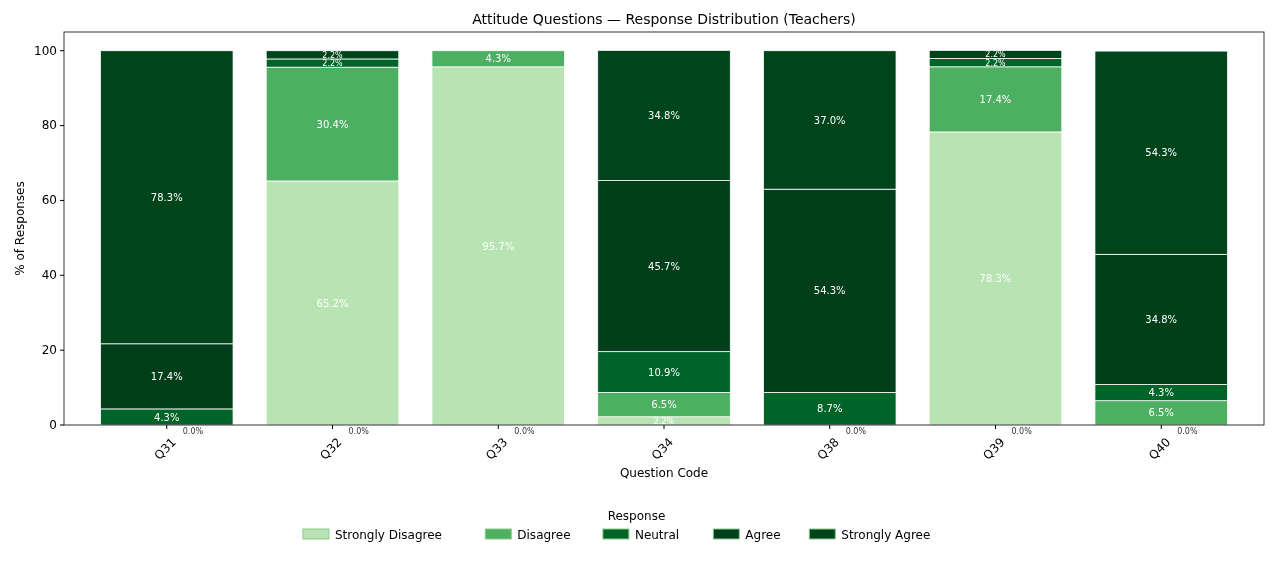  Describe the element at coordinates (829, 120) in the screenshot. I see `data-label: 37.0%` at that location.